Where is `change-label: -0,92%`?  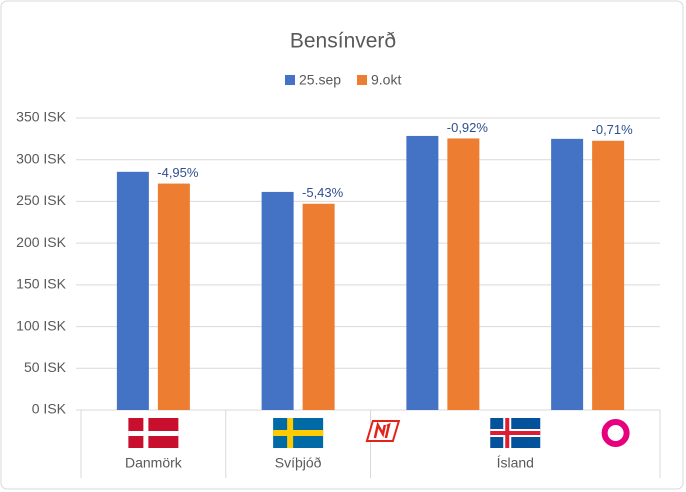
change-label: -0,92% is located at coordinates (468, 127).